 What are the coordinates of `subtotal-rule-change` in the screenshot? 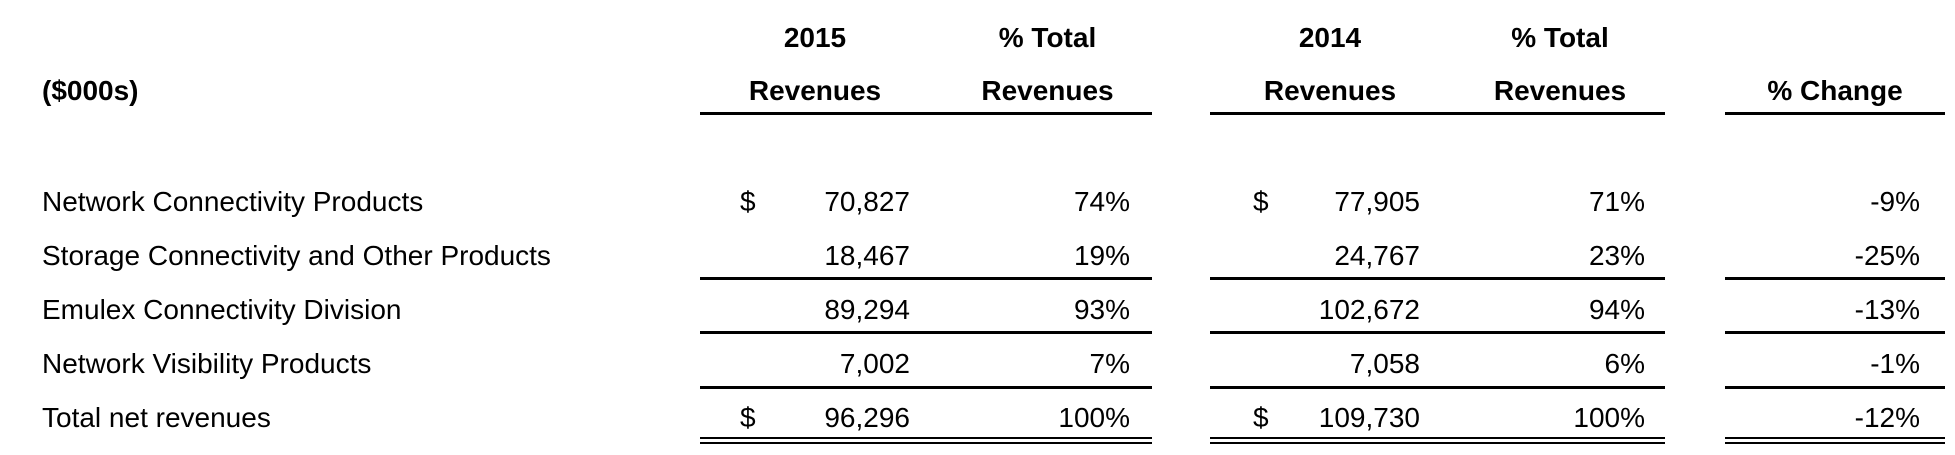 It's located at (1835, 278).